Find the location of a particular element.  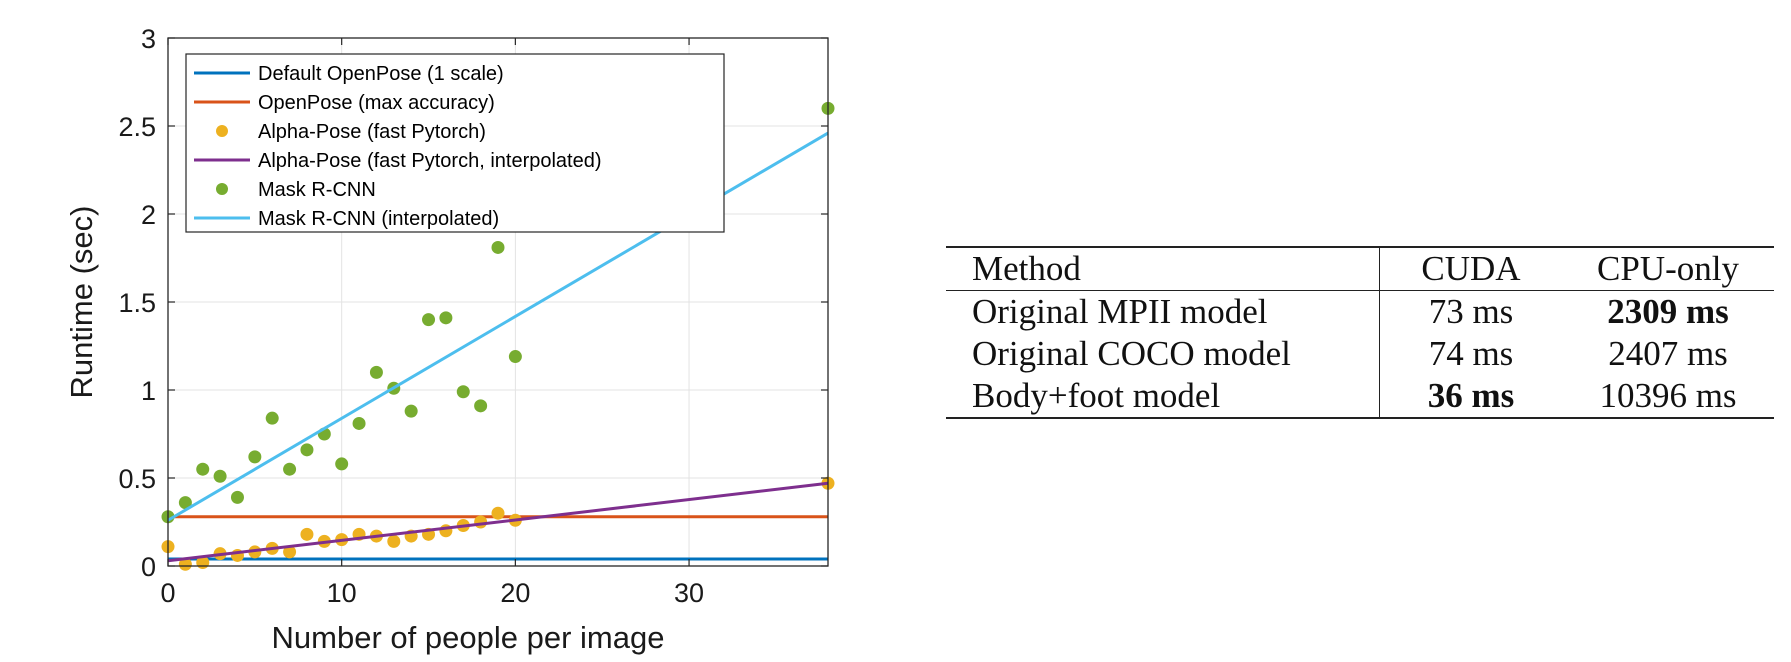

table-row: Body+foot model 36 ms 10396 ms is located at coordinates (1360, 396).